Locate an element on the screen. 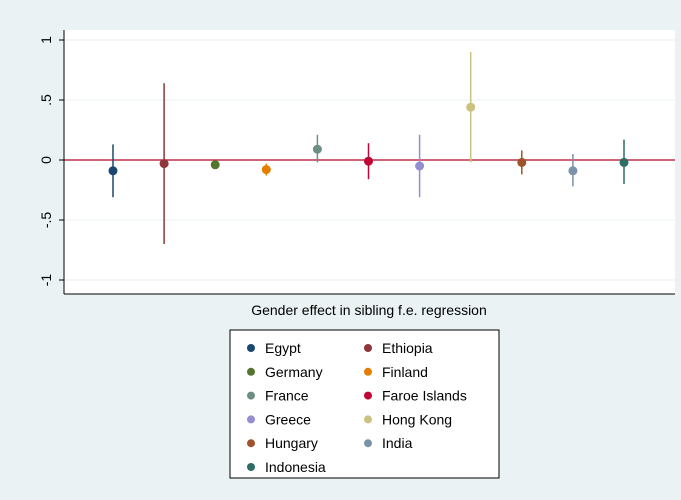 The width and height of the screenshot is (681, 500). legend-label: Germany is located at coordinates (294, 372).